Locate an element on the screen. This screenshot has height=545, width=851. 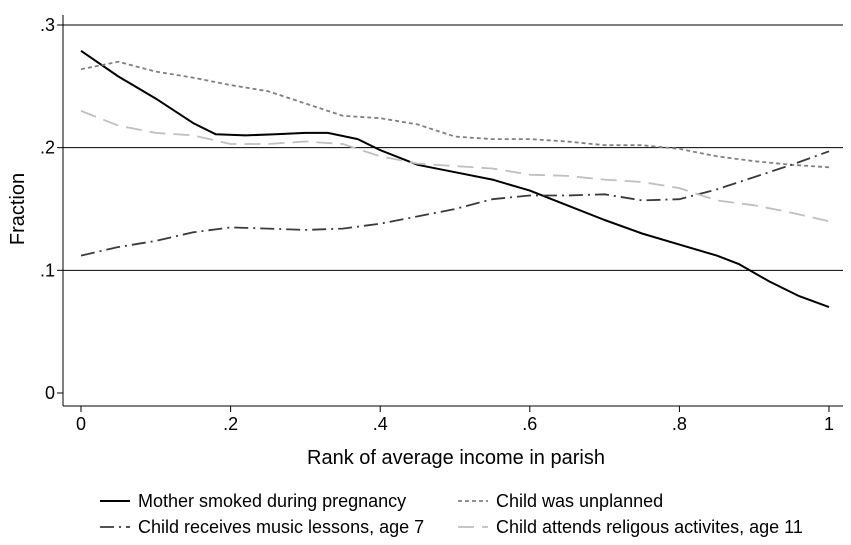
y-tick-label: 0 is located at coordinates (50, 393).